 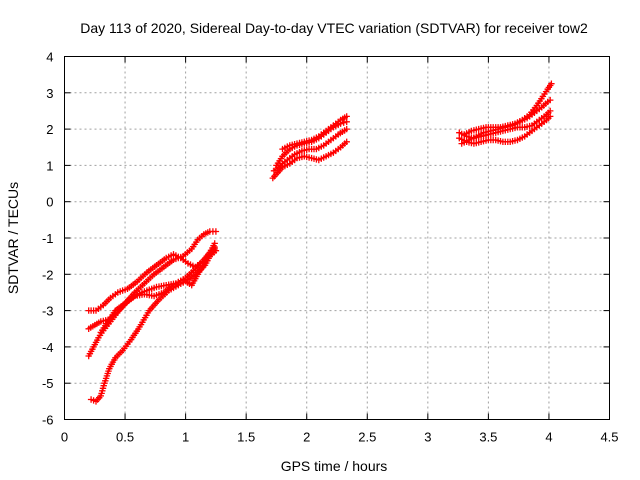 I want to click on x-tick-label: 2, so click(x=306, y=437).